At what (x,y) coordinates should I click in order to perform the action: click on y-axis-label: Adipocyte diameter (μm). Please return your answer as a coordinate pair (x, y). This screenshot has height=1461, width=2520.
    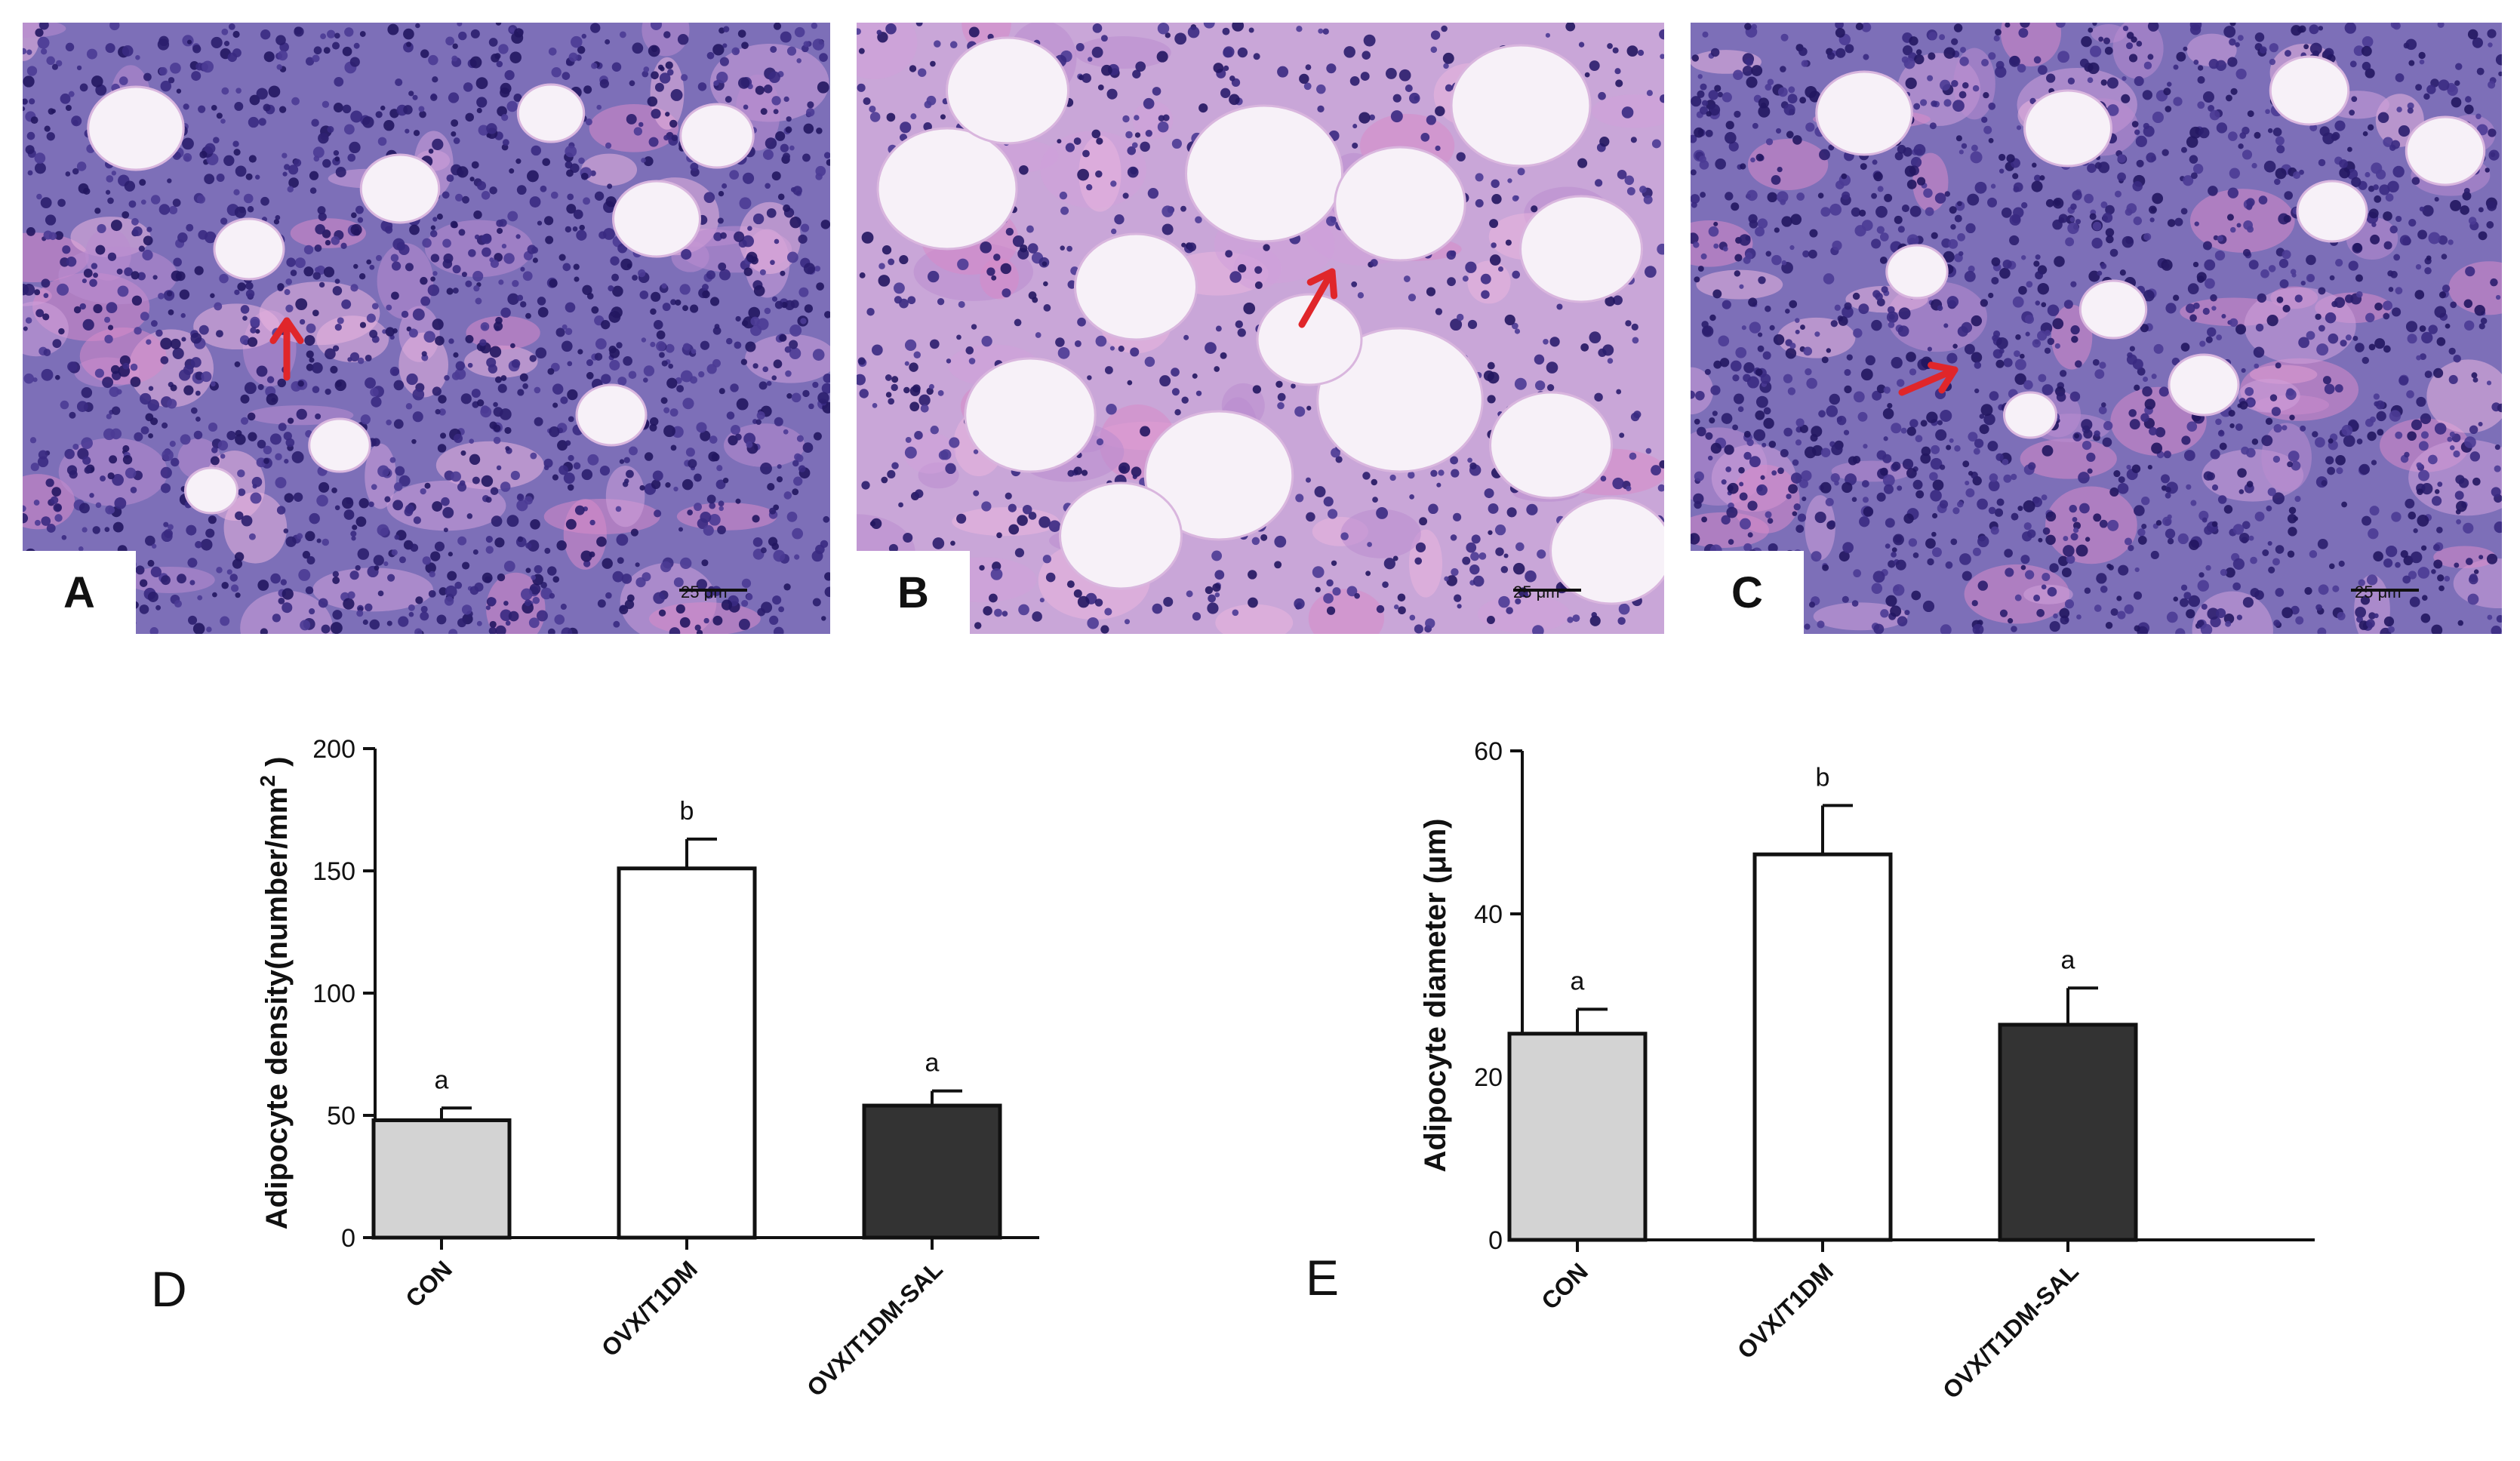
    Looking at the image, I should click on (1435, 995).